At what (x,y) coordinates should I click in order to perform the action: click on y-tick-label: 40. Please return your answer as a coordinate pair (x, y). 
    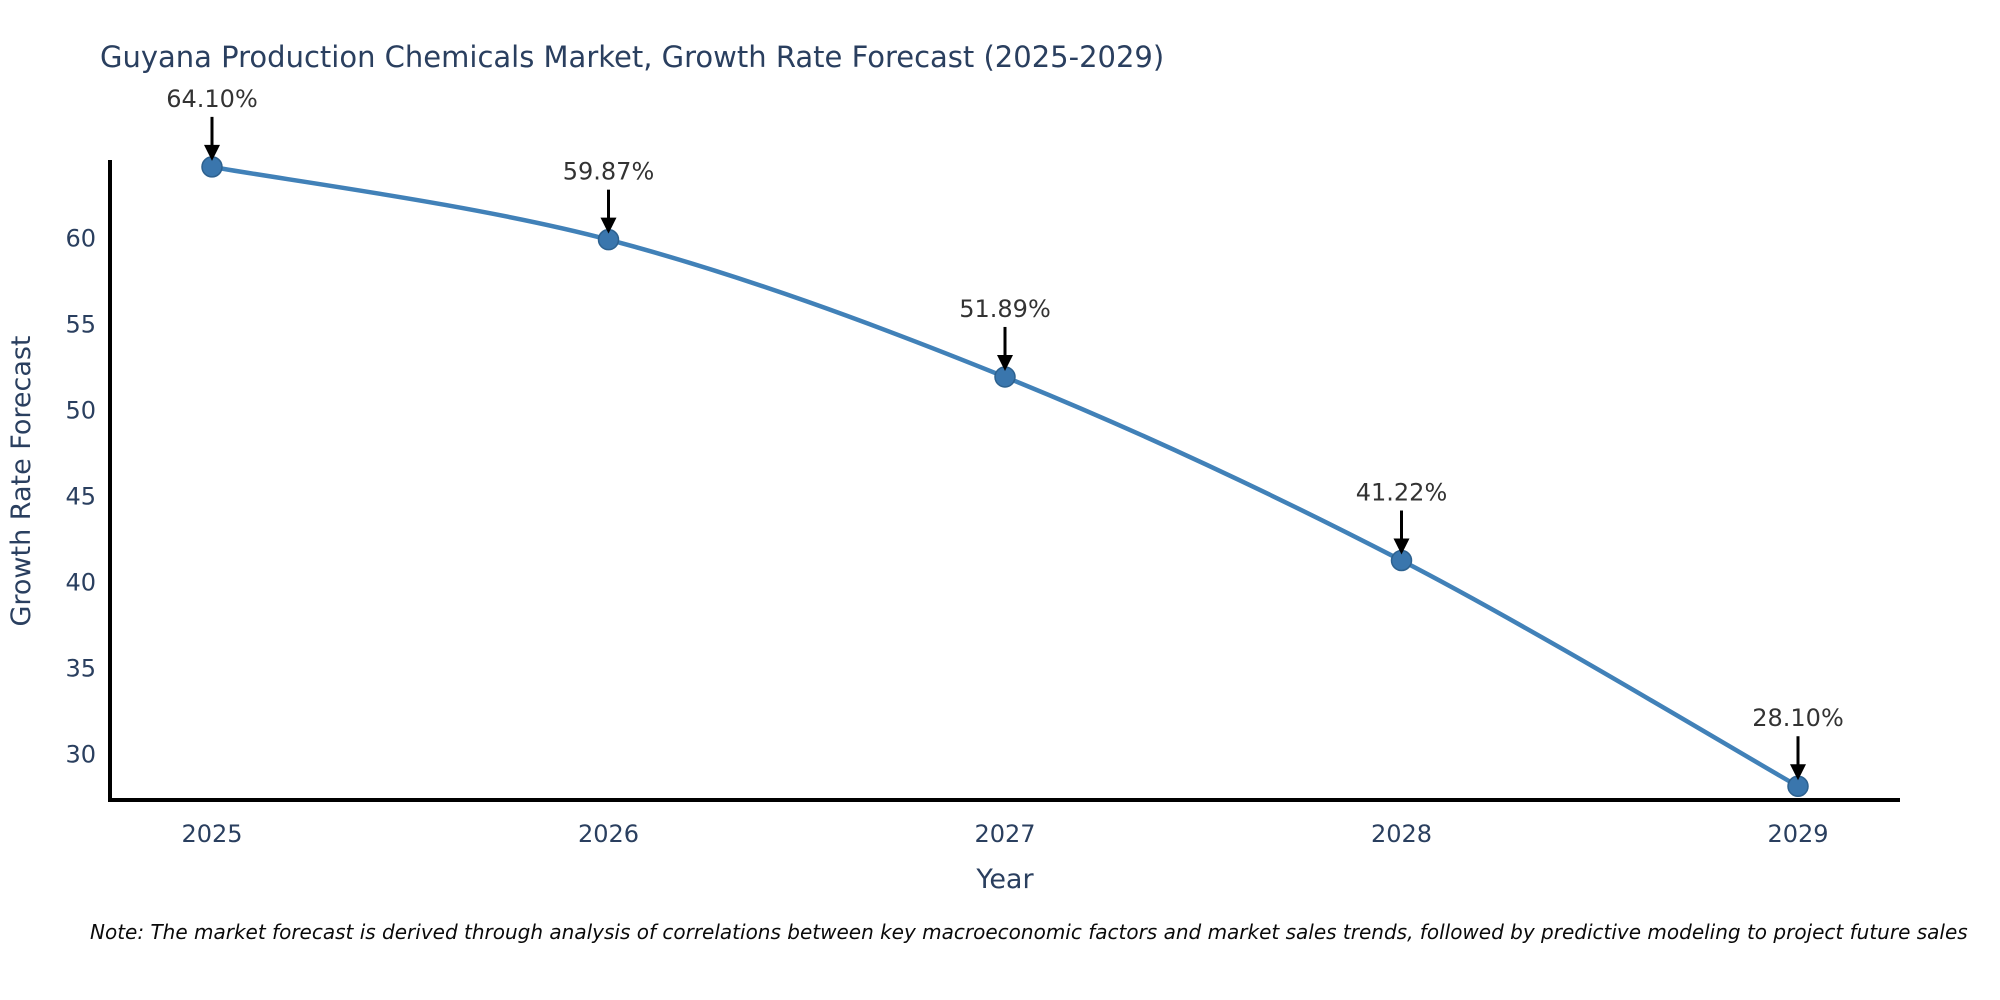
    Looking at the image, I should click on (80, 583).